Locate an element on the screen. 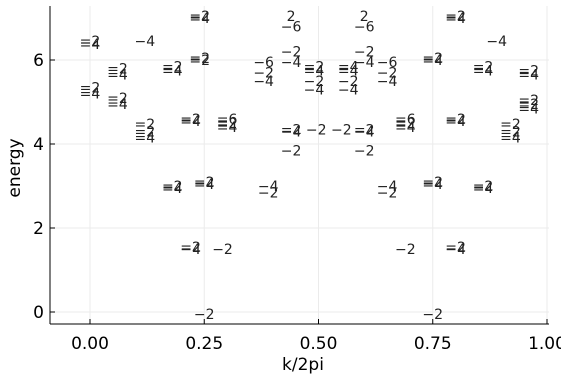  data-point-79: −4 is located at coordinates (455, 250).